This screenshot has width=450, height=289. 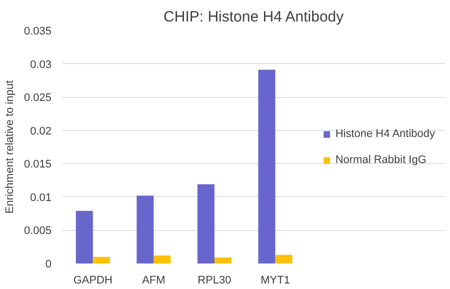 What do you see at coordinates (10, 147) in the screenshot?
I see `y-axis-title: Enrichment relative to input` at bounding box center [10, 147].